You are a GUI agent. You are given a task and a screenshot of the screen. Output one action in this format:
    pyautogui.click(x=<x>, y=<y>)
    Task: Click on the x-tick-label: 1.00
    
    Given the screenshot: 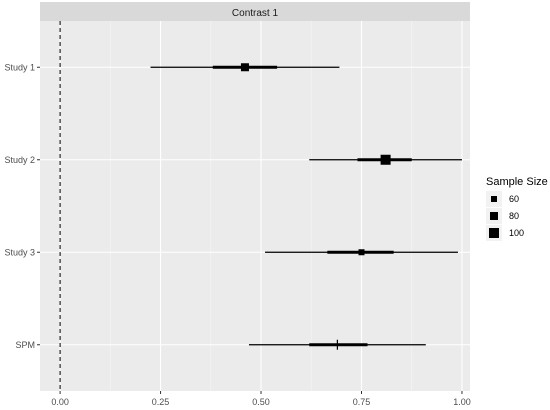 What is the action you would take?
    pyautogui.click(x=462, y=402)
    